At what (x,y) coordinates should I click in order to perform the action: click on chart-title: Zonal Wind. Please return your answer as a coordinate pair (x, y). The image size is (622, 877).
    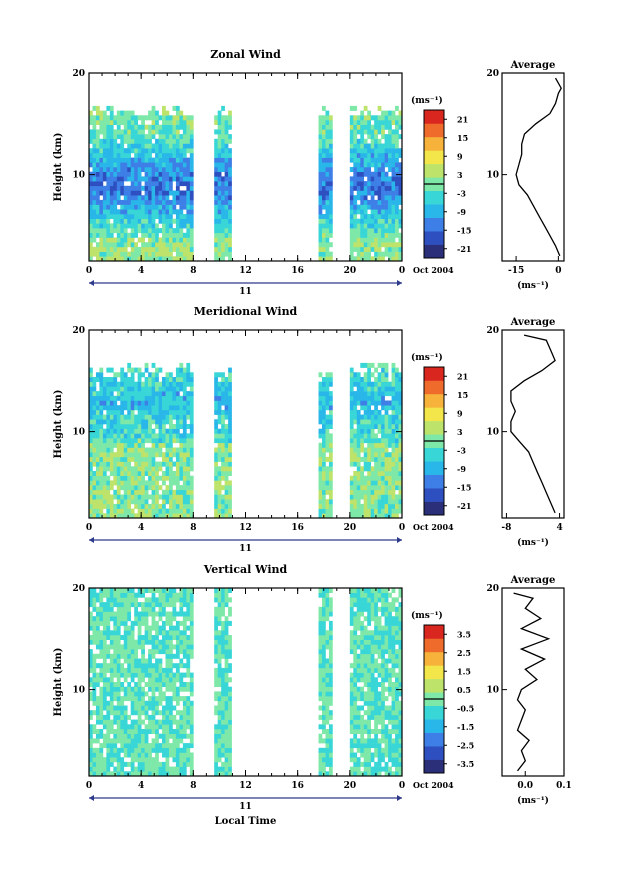
    Looking at the image, I should click on (245, 54).